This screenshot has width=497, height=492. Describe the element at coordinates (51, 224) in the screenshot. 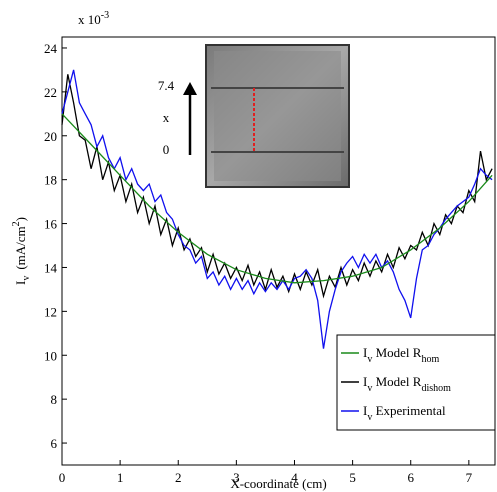

I see `y-tick-label: 16` at that location.